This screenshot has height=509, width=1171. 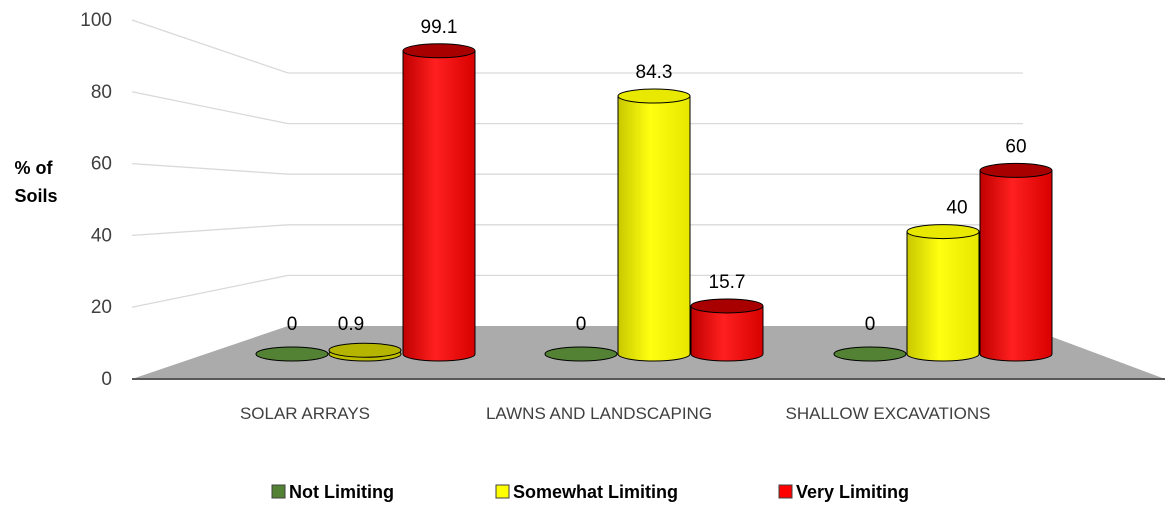 What do you see at coordinates (852, 492) in the screenshot?
I see `legend-label: Very Limiting` at bounding box center [852, 492].